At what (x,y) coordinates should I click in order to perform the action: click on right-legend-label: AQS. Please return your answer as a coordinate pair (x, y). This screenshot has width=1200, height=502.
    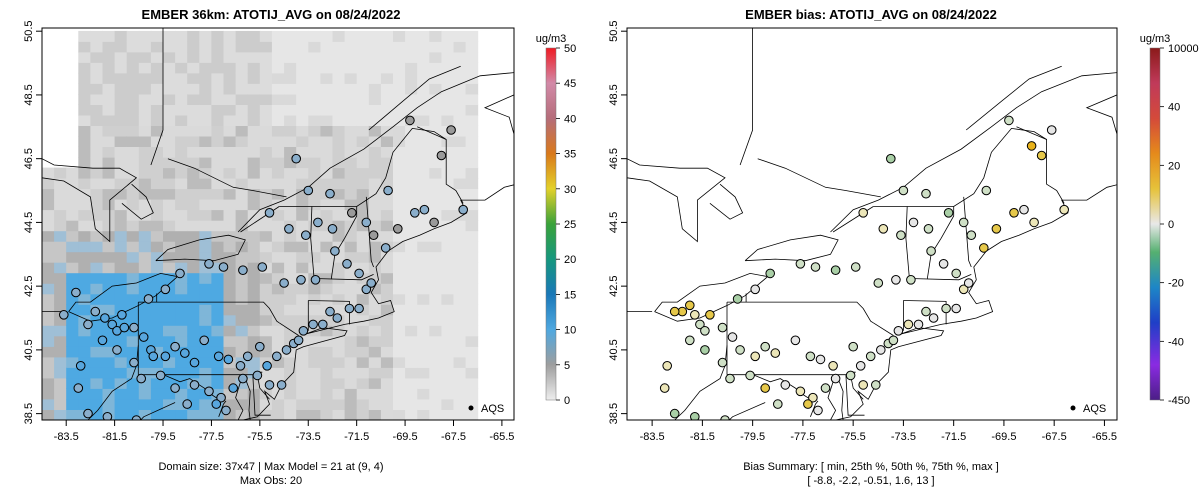
    Looking at the image, I should click on (1094, 409).